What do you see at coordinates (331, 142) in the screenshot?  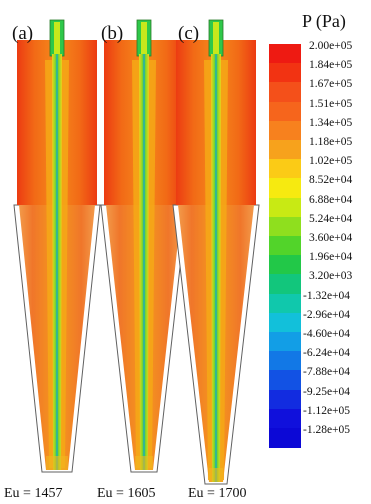 I see `colorbar-tick-label: 1.18e+05` at bounding box center [331, 142].